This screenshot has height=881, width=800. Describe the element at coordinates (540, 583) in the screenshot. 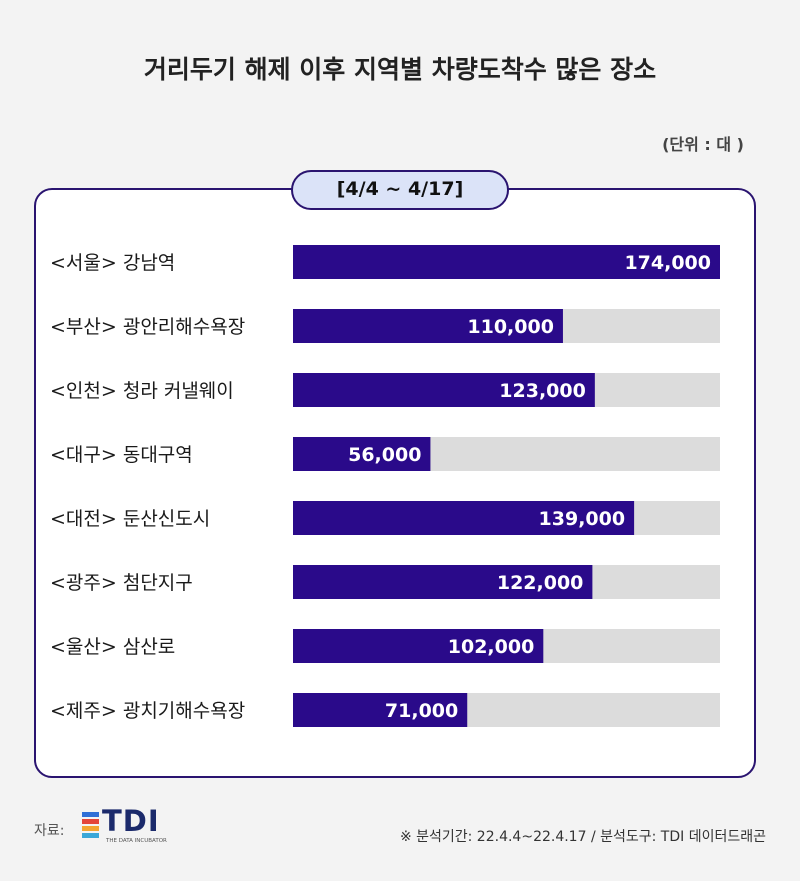

I see `data-label: 122,000` at that location.